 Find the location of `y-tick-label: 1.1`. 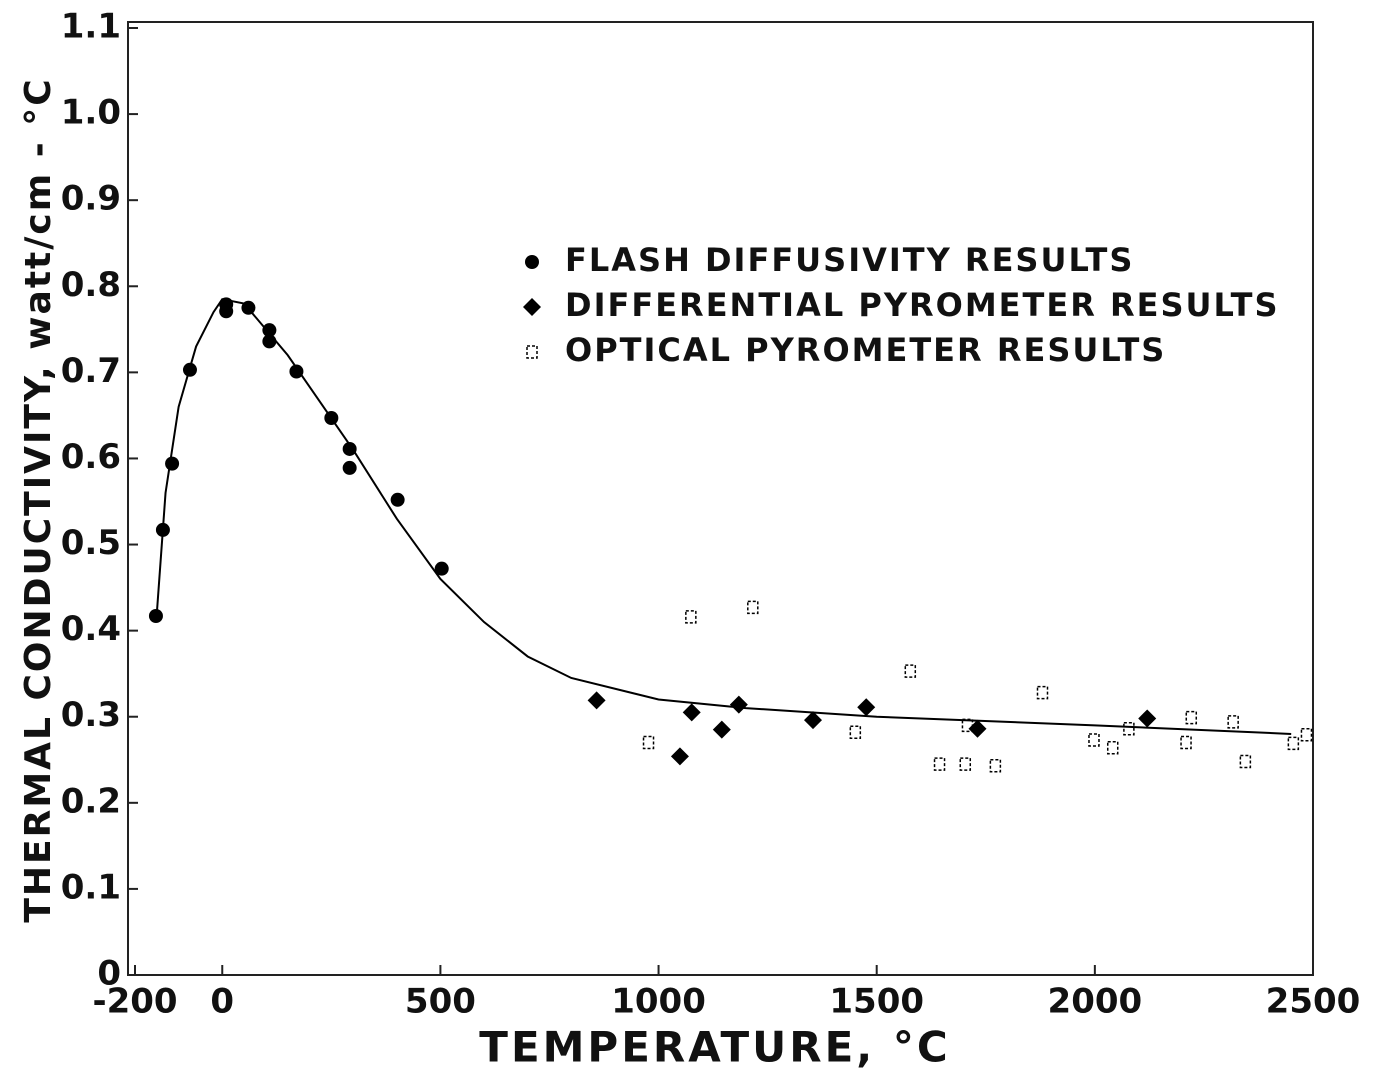

y-tick-label: 1.1 is located at coordinates (91, 27).